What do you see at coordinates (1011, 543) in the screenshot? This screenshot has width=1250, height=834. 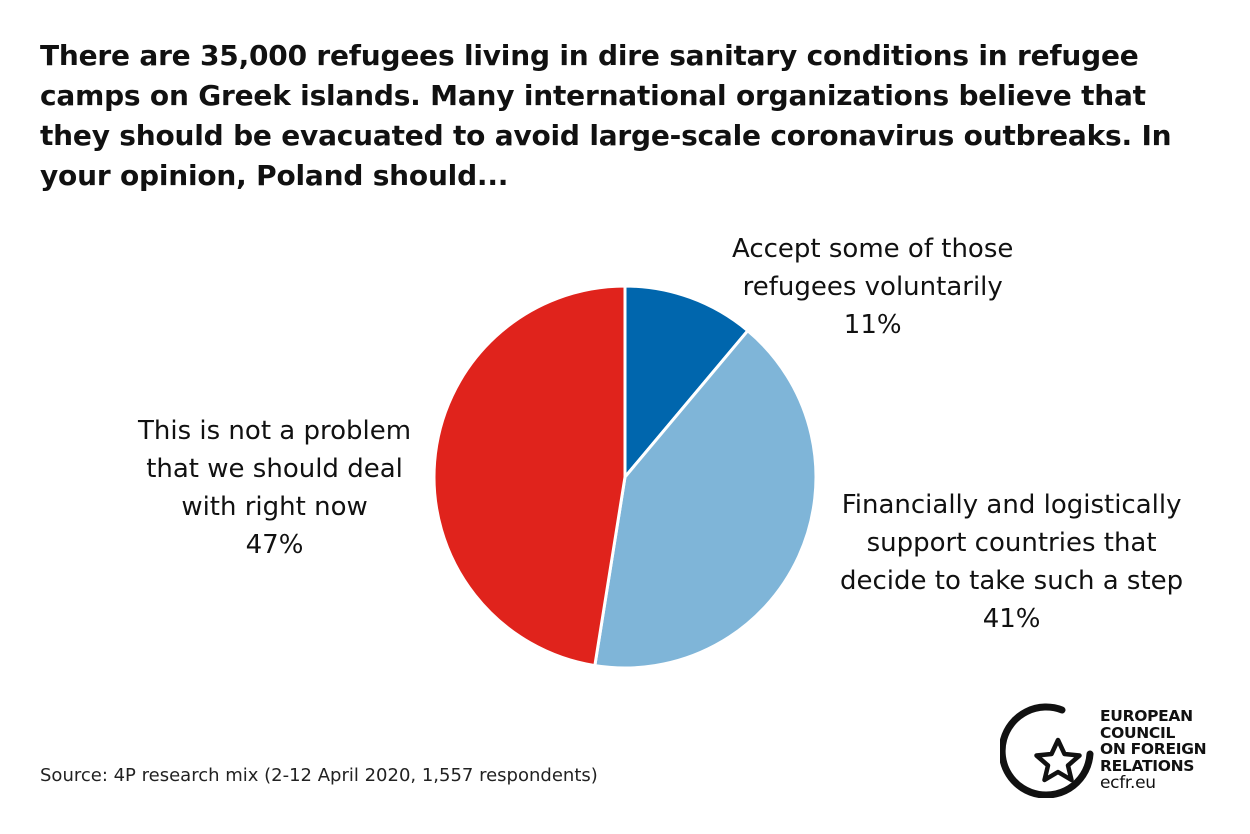 I see `slice-label-line: support countries that` at bounding box center [1011, 543].